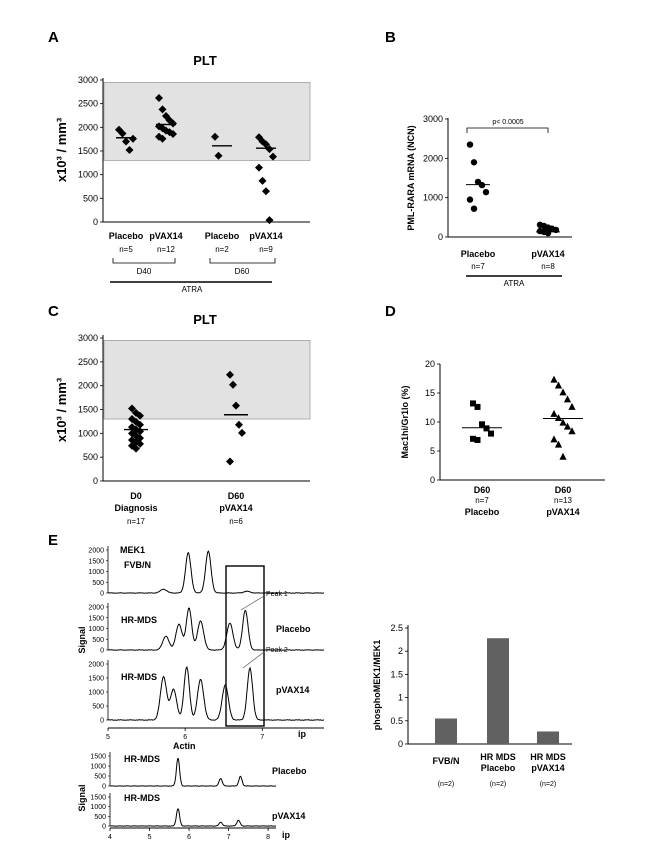 This screenshot has height=841, width=650. What do you see at coordinates (53, 540) in the screenshot?
I see `panel-letter-e: E` at bounding box center [53, 540].